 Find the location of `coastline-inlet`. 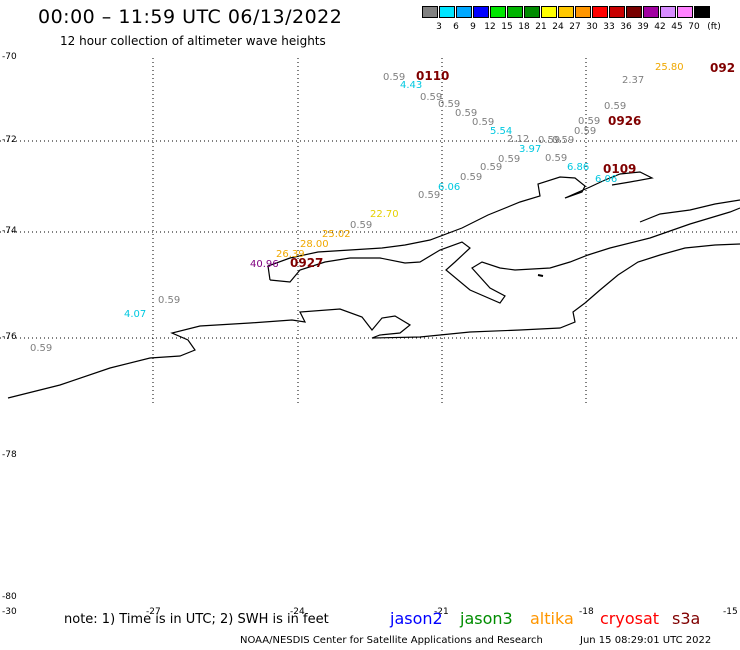

coastline-inlet is located at coordinates (504, 255).